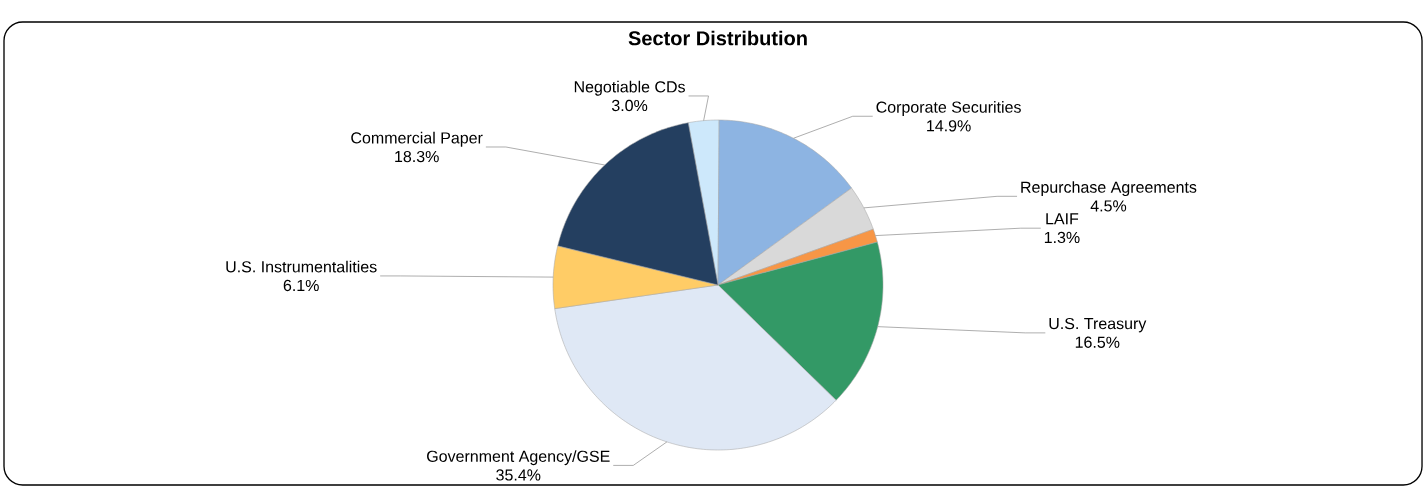 This screenshot has width=1426, height=489. What do you see at coordinates (518, 475) in the screenshot?
I see `data-label: 35.4%` at bounding box center [518, 475].